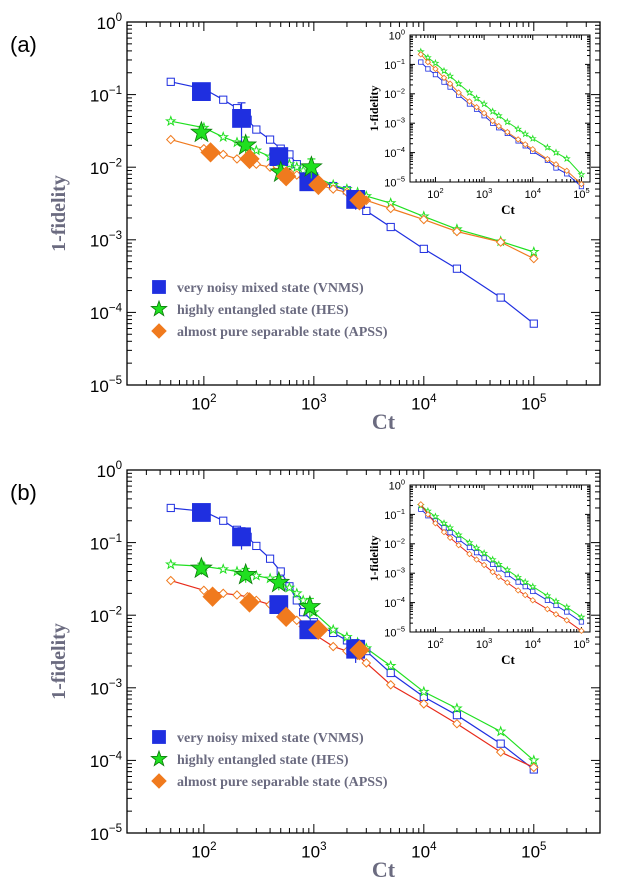 The image size is (636, 890). Describe the element at coordinates (59, 661) in the screenshot. I see `y-axis-label: 1-fidelity` at that location.